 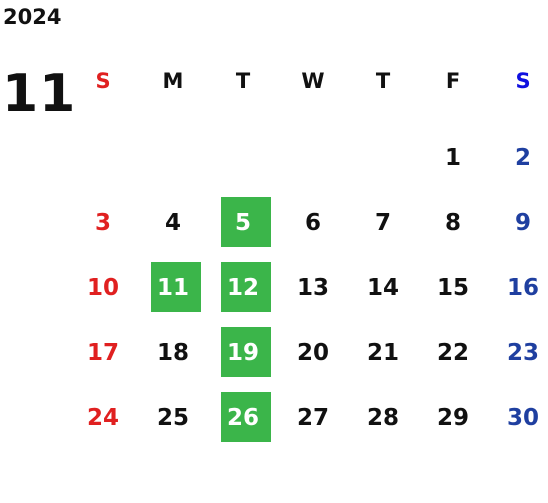 I want to click on day-cell-highlighted: 11, so click(x=173, y=287).